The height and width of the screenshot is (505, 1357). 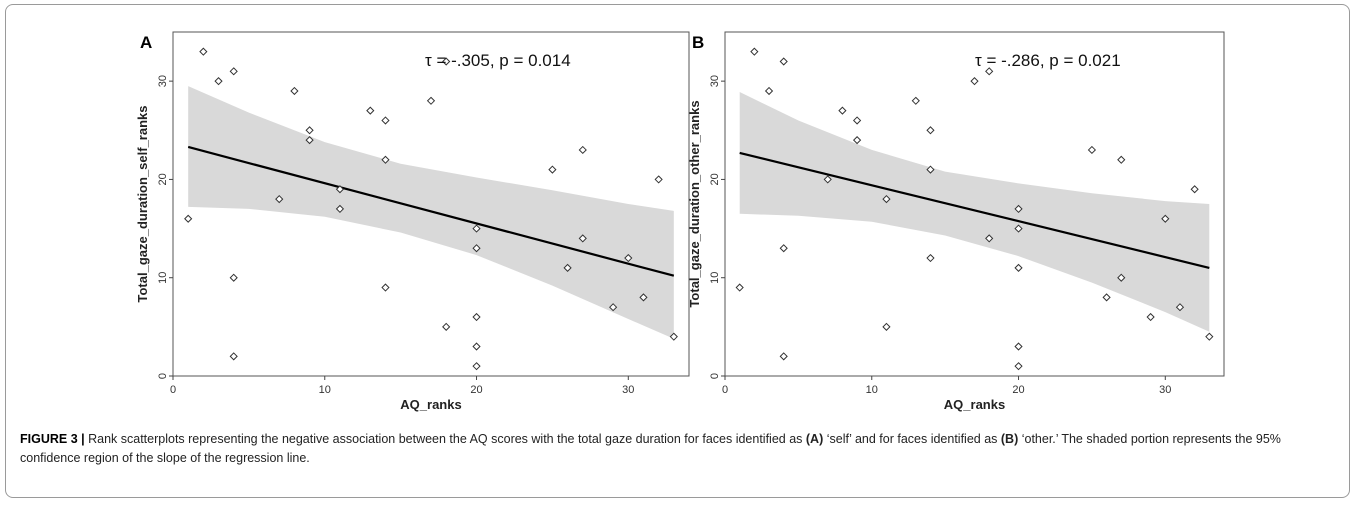 What do you see at coordinates (1165, 390) in the screenshot?
I see `panel-b-x-tick-label-3: 30` at bounding box center [1165, 390].